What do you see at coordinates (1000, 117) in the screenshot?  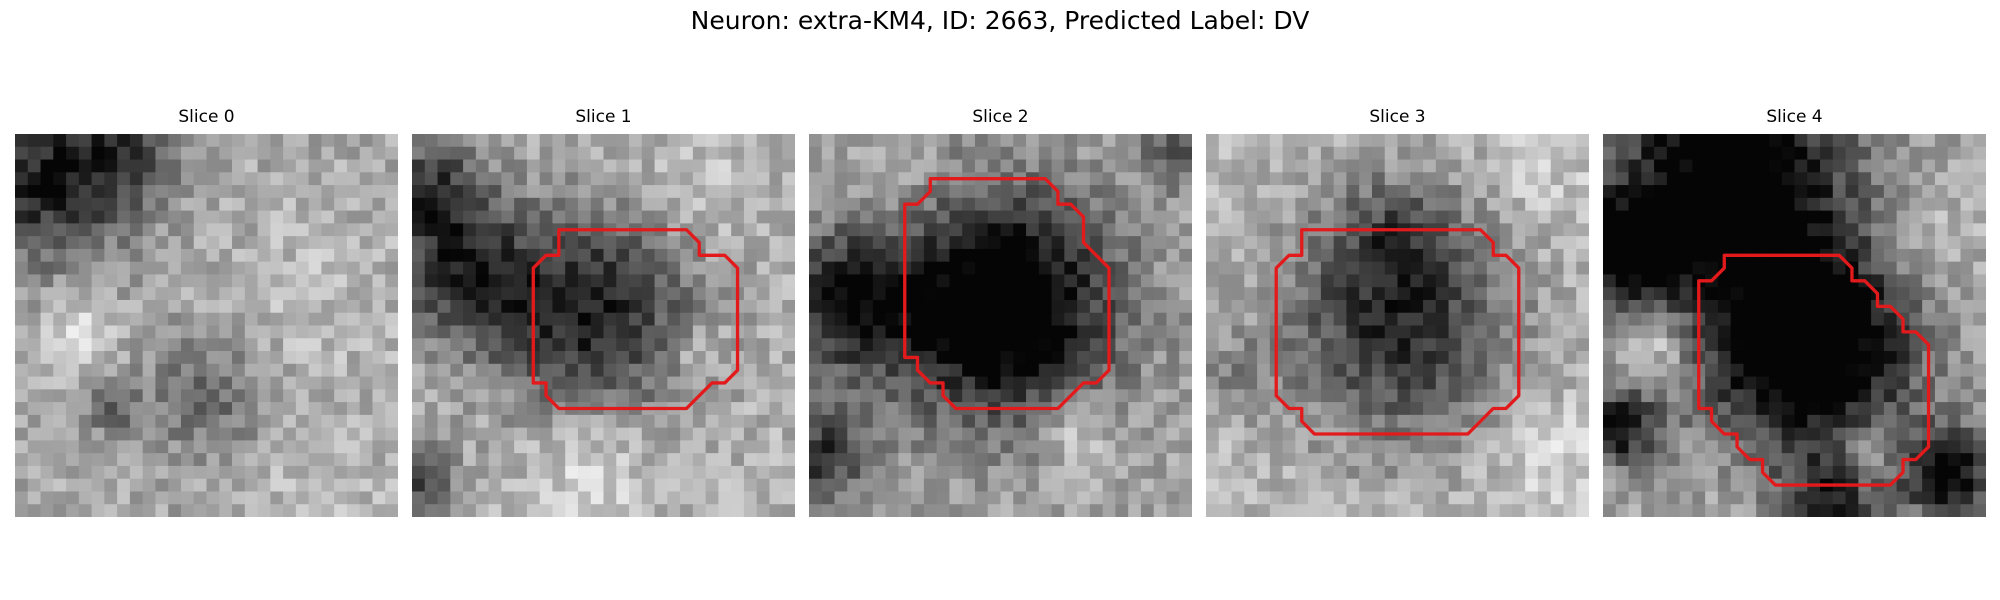 I see `slice-title-2: Slice 2` at bounding box center [1000, 117].